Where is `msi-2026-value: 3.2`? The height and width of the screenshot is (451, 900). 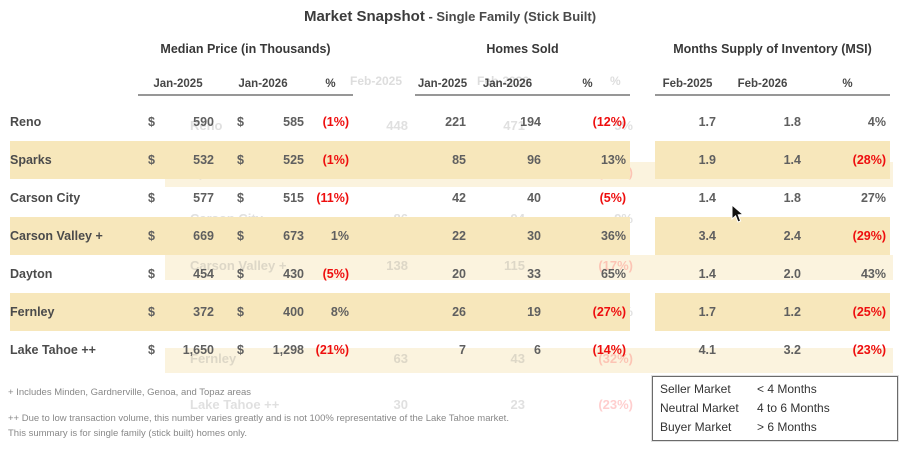
msi-2026-value: 3.2 is located at coordinates (792, 350).